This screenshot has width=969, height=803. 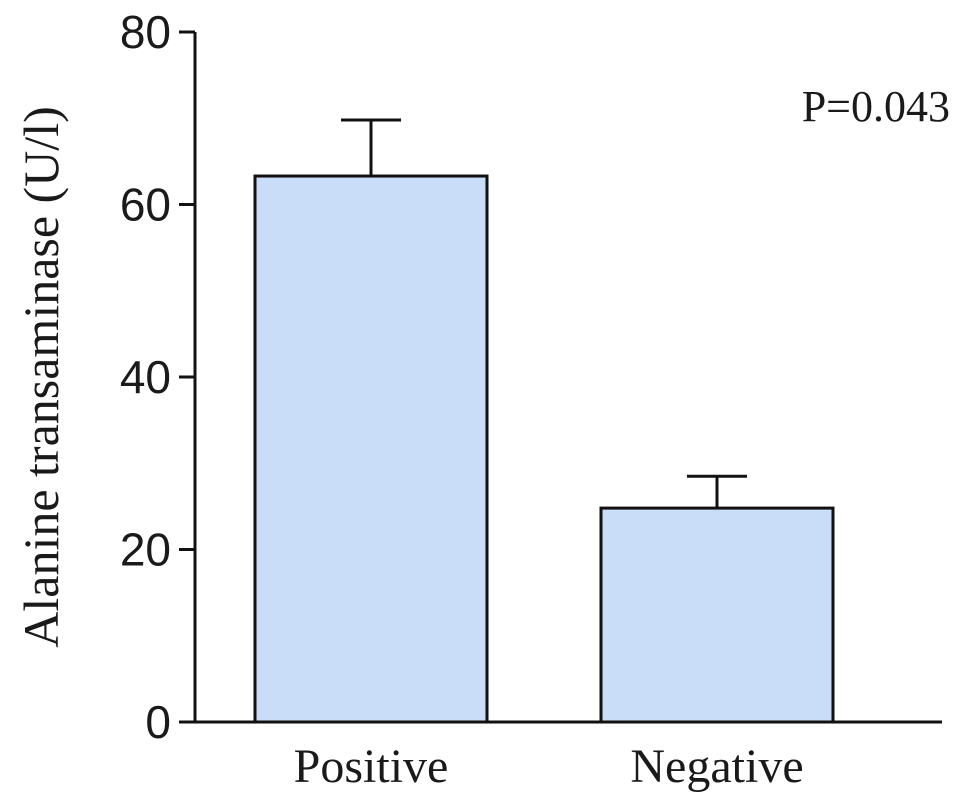 I want to click on y-axis-title: Alanine transaminase (U/l), so click(x=41, y=376).